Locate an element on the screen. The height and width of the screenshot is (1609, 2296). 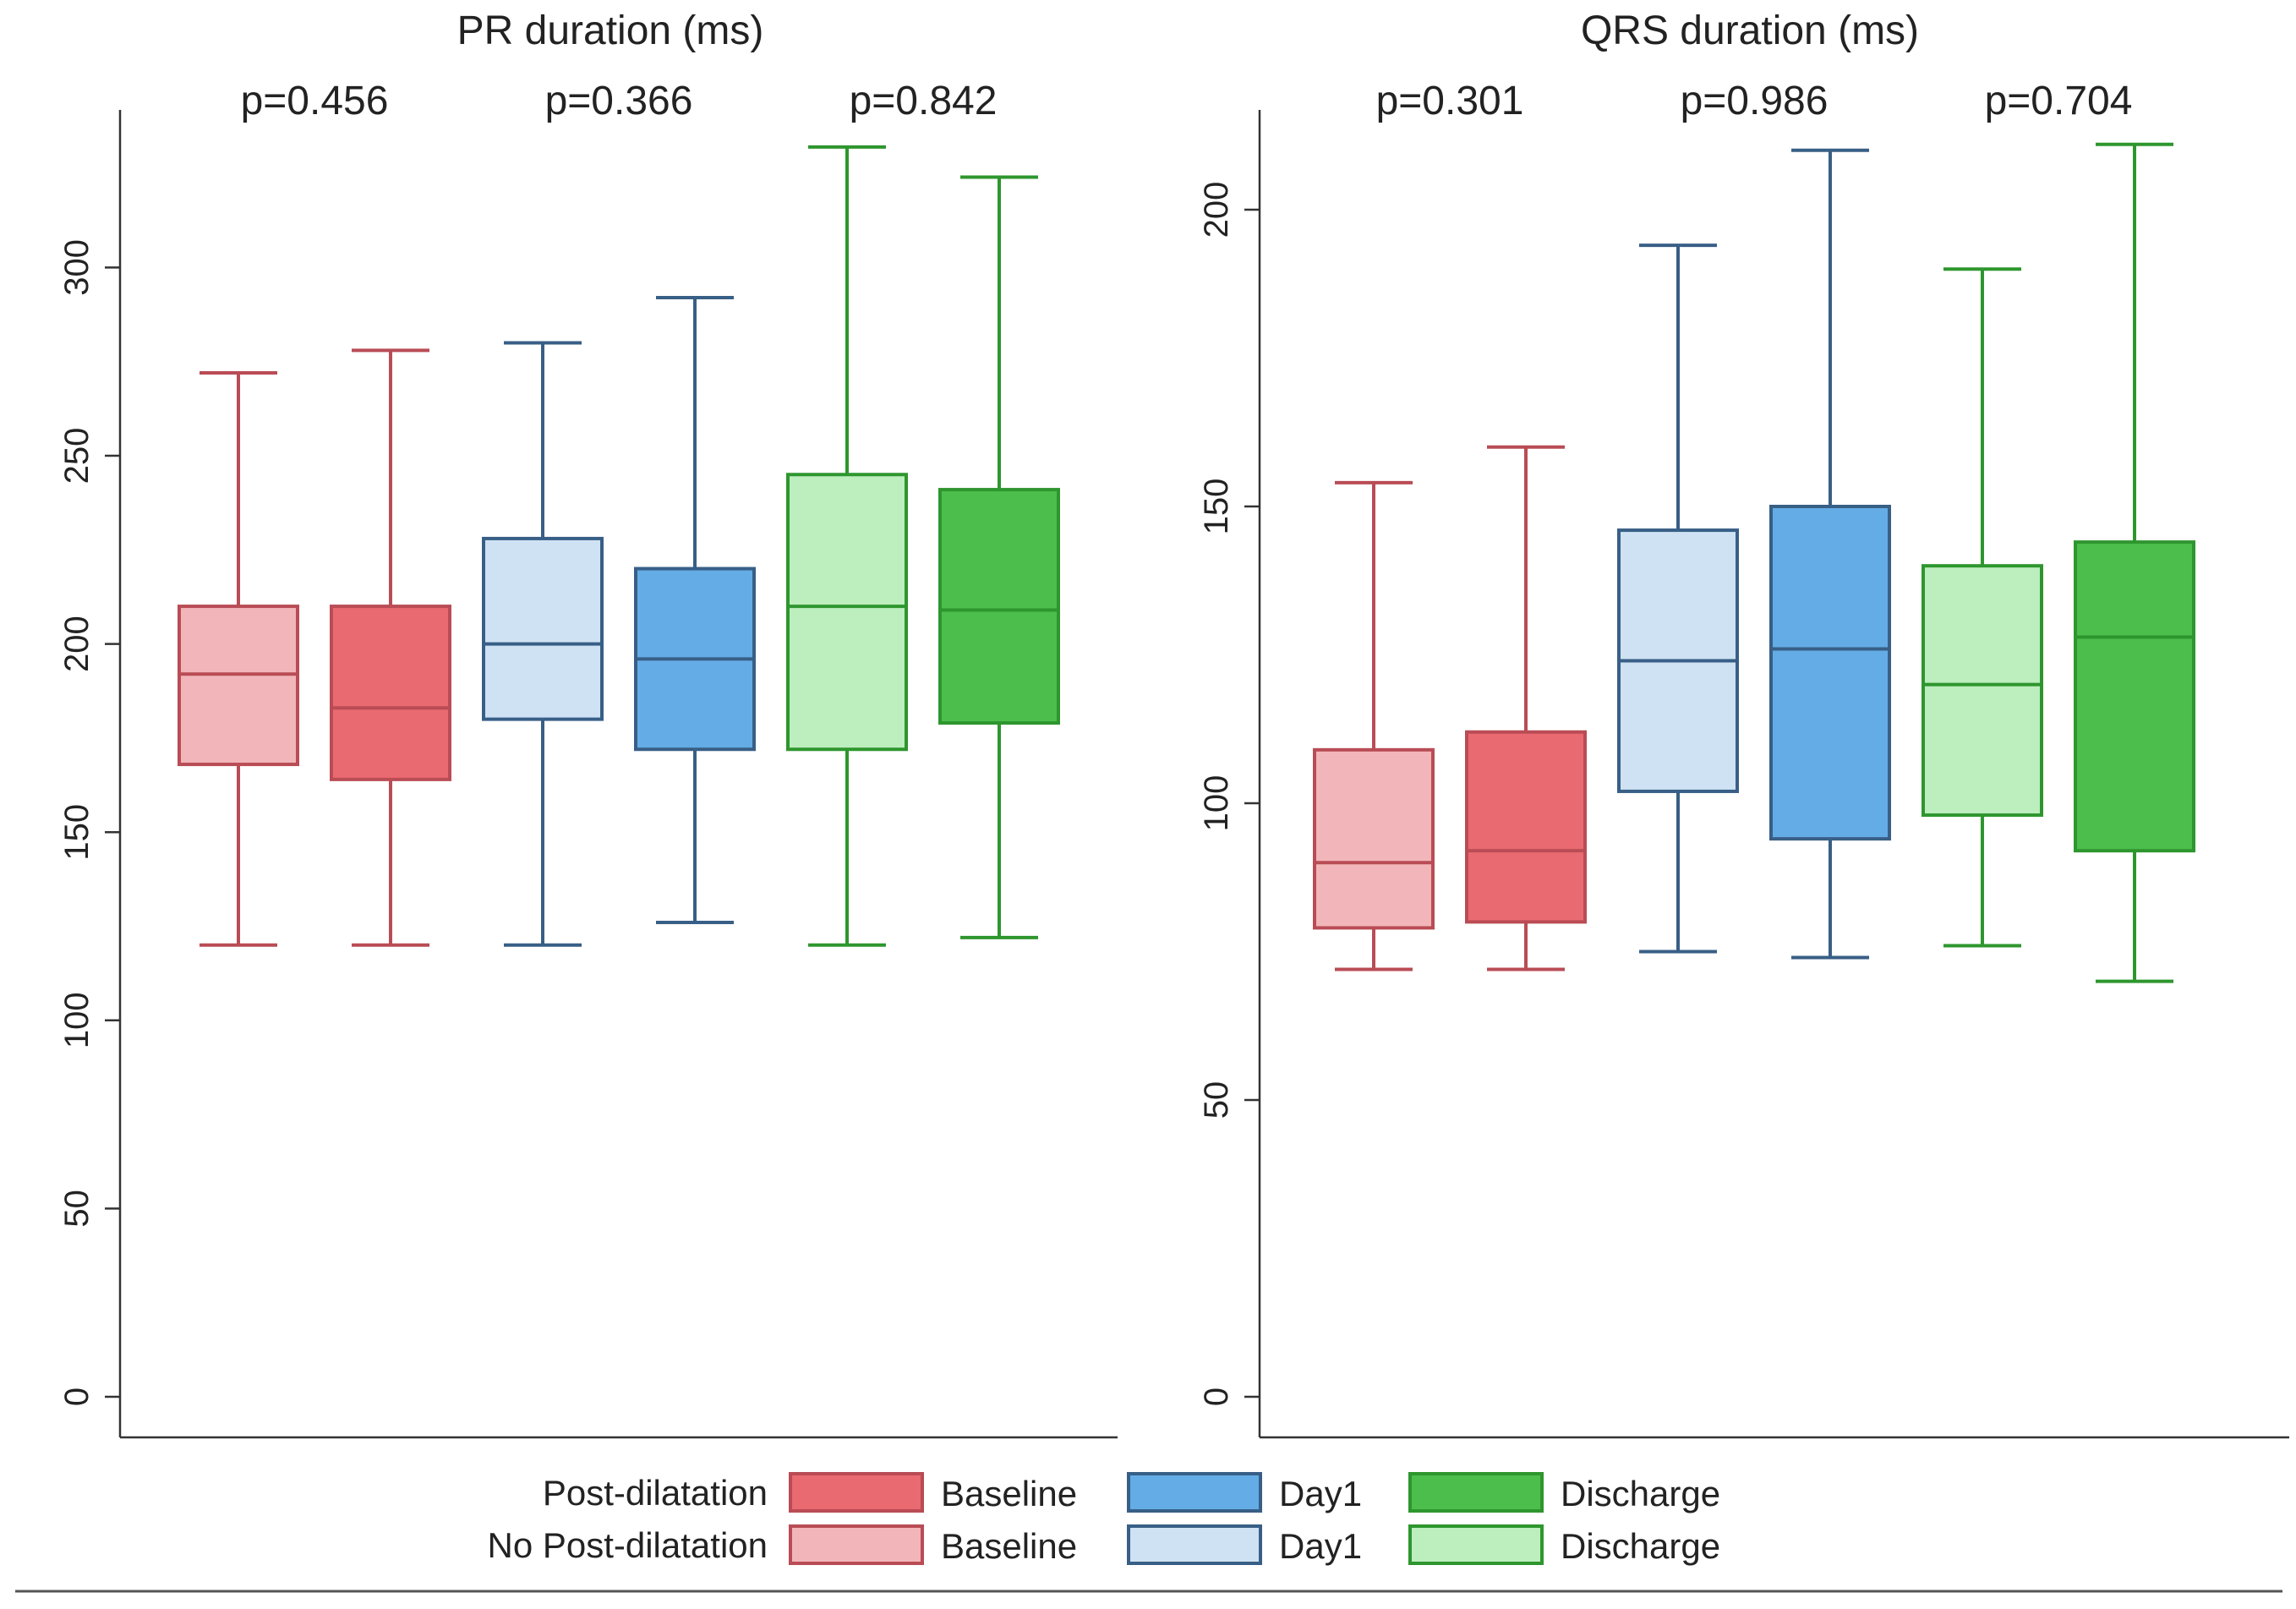
legend-swatch-baseline-post is located at coordinates (856, 1492).